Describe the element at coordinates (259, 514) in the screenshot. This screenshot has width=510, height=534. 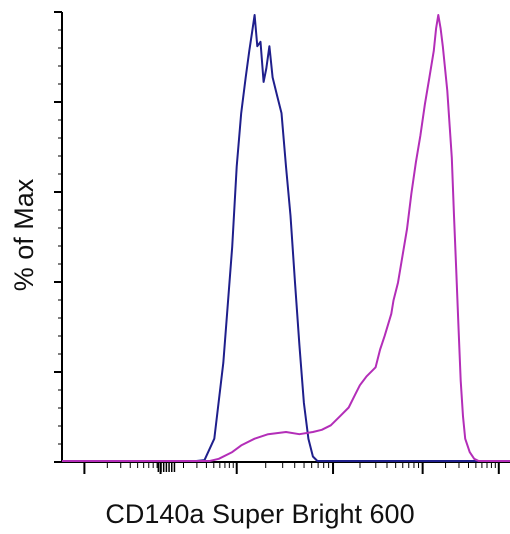
I see `x-axis-title: CD140a Super Bright 600` at that location.